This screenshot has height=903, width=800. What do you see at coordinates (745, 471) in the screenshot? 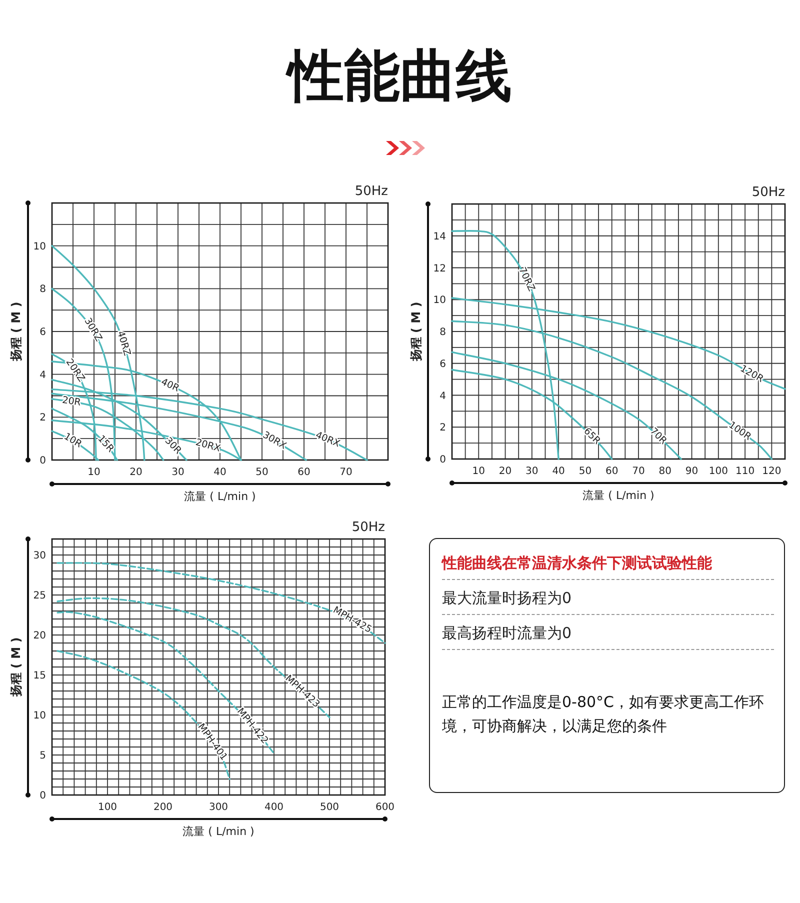
I see `x-tick-label: 110` at bounding box center [745, 471].